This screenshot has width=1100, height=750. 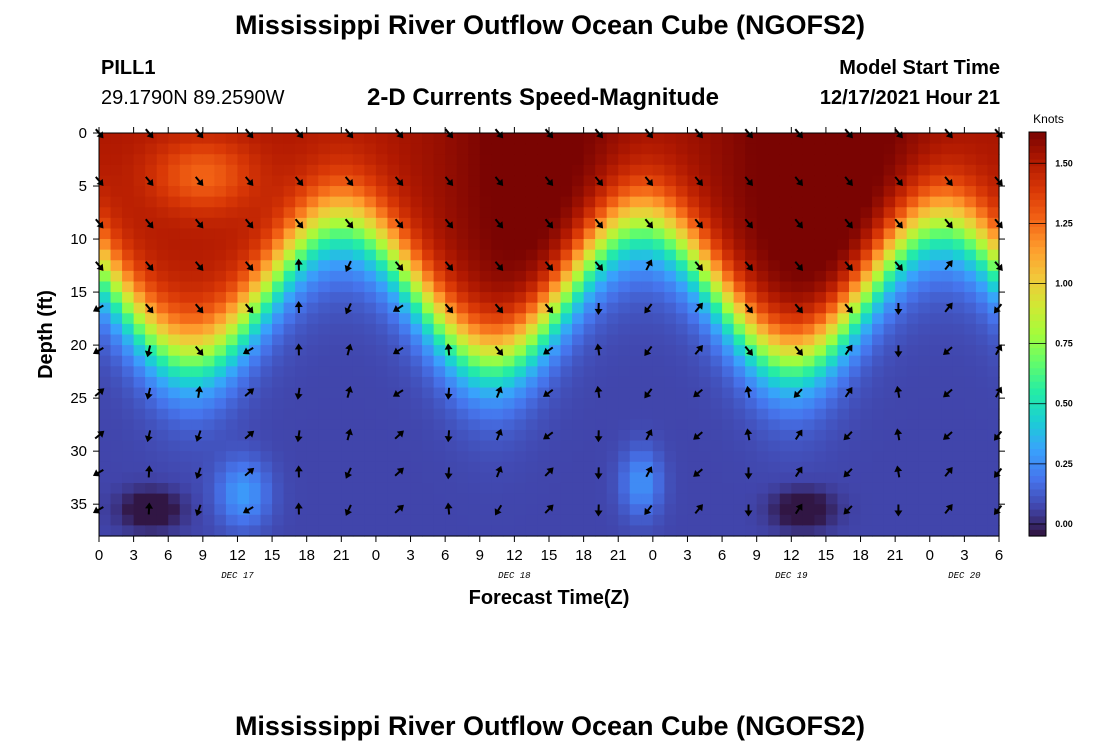 What do you see at coordinates (83, 186) in the screenshot?
I see `y-tick-label: 5` at bounding box center [83, 186].